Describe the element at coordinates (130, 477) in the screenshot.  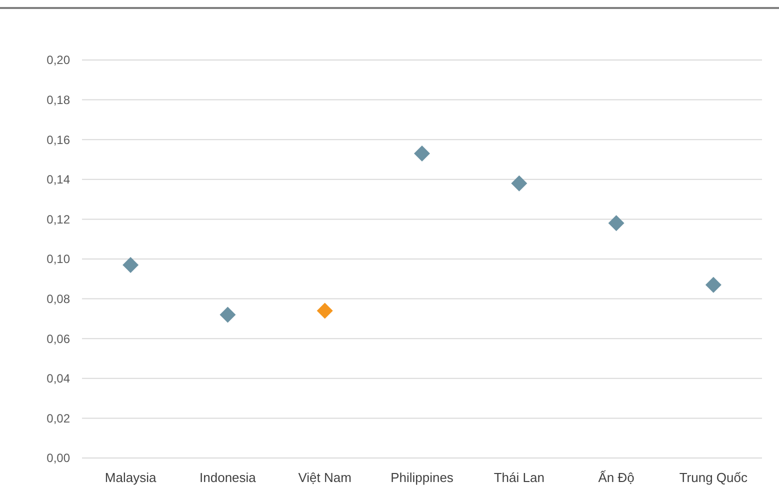
I see `x-tick-label: Malaysia` at that location.